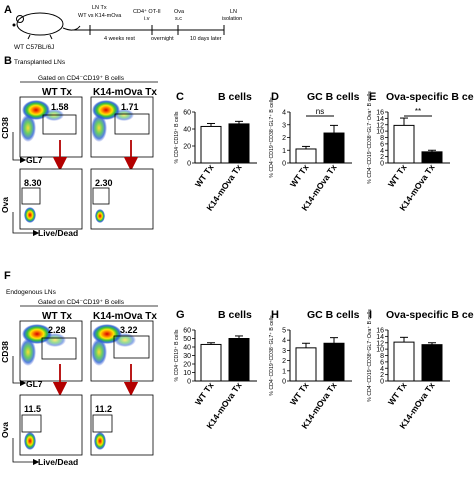  What do you see at coordinates (370, 355) in the screenshot?
I see `y-axis-label: % CD4⁻CD19⁺CD38⁺GL7⁻Ova⁺ B cells` at bounding box center [370, 355].